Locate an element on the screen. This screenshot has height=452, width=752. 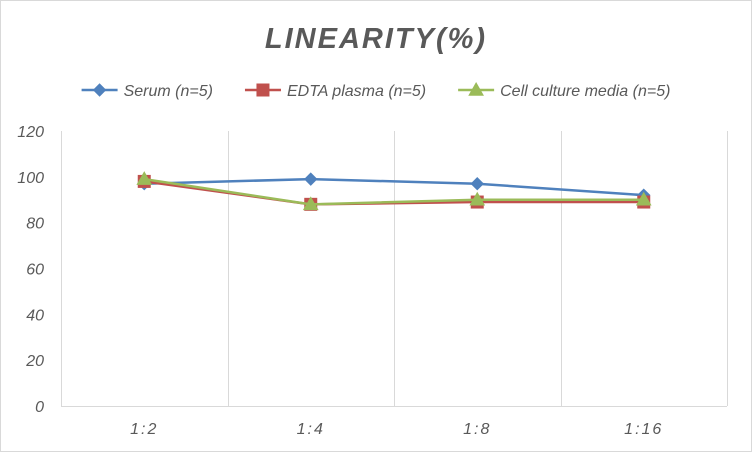
x-tick-label: 1:4 is located at coordinates (311, 429).